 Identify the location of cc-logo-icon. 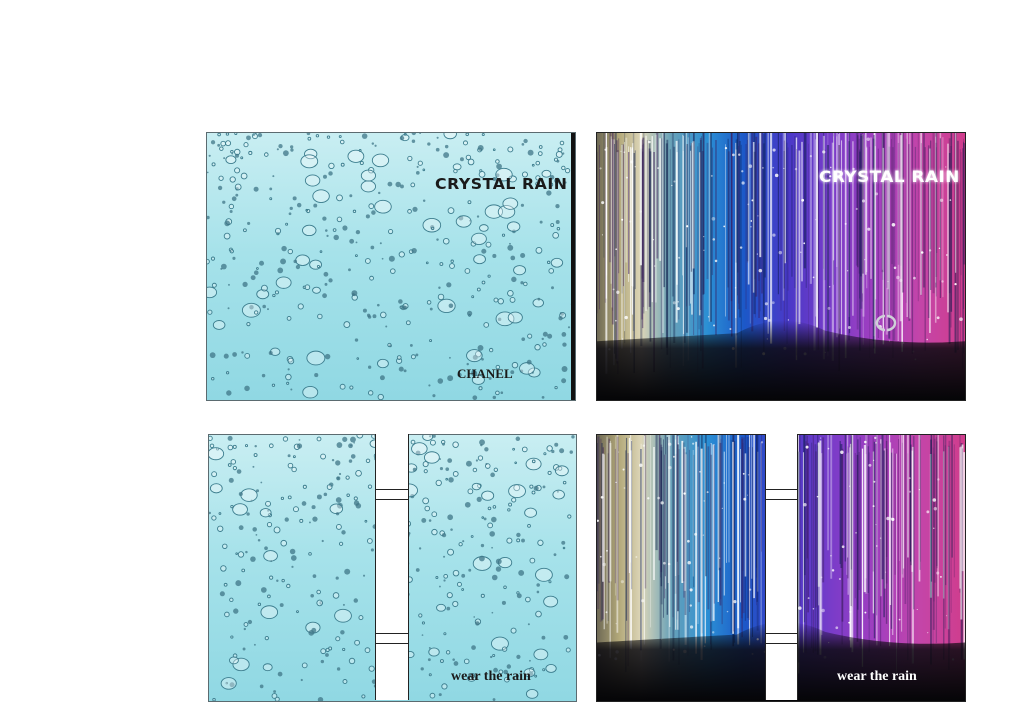
(886, 323).